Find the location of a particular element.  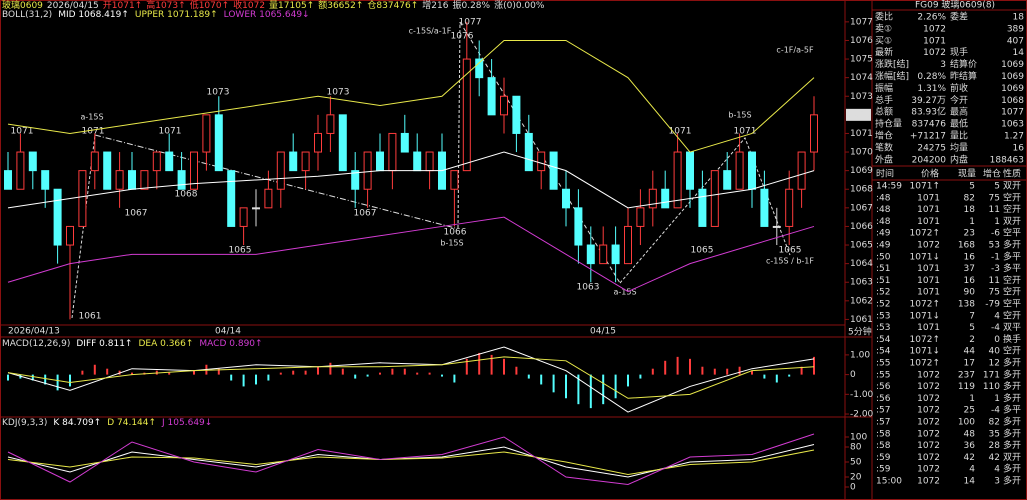

tick-cell: :57 is located at coordinates (883, 411).